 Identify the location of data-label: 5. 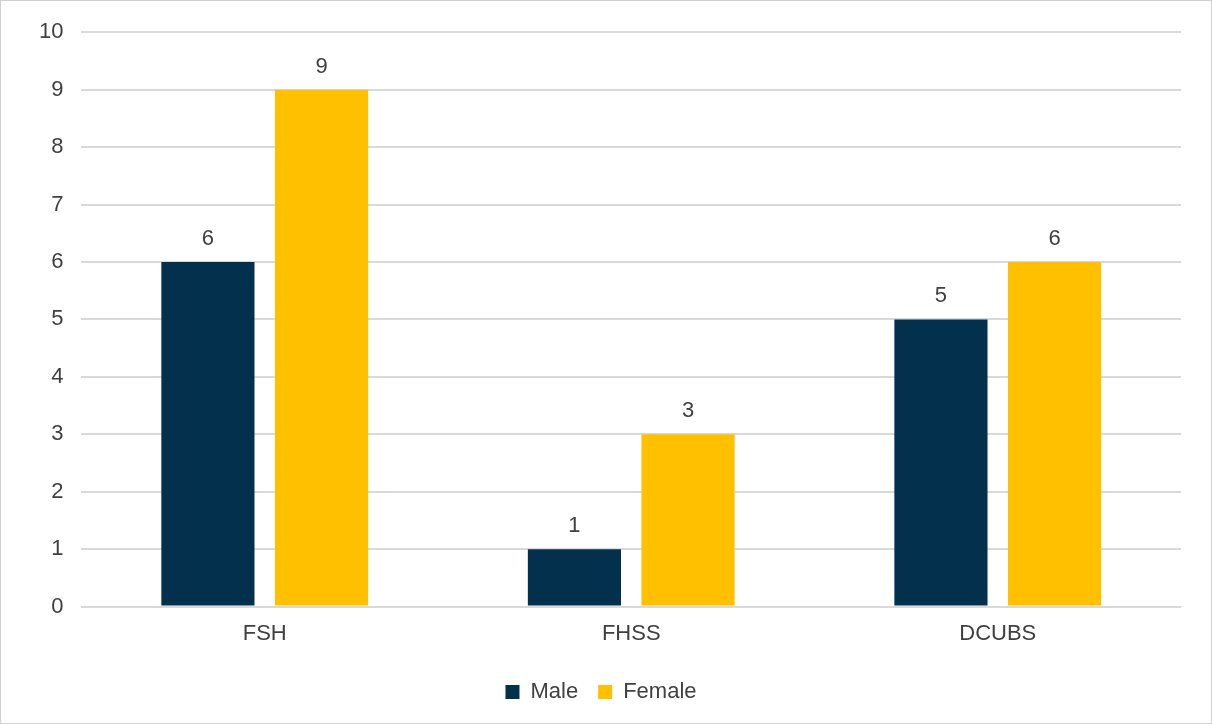
(941, 295).